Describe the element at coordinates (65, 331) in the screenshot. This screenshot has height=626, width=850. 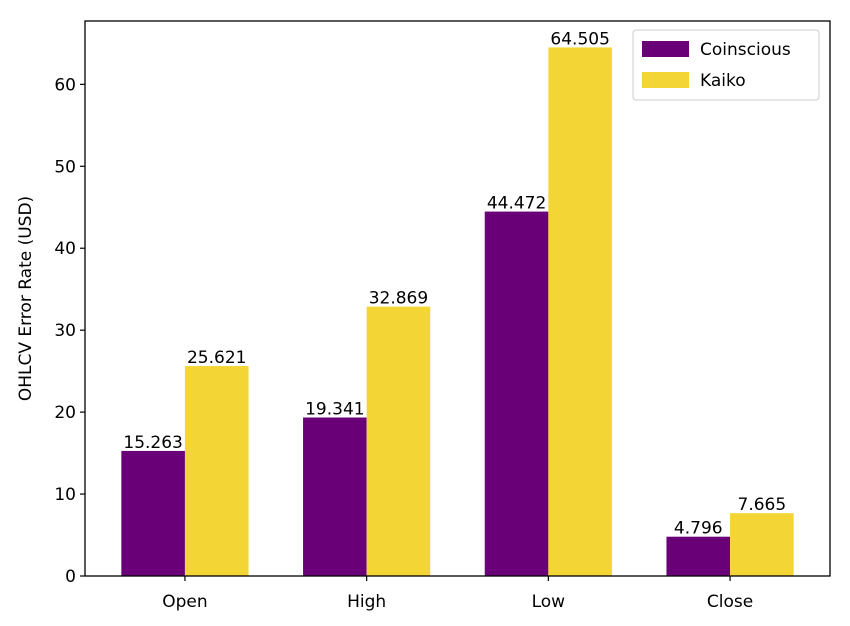
I see `y-tick-label: 30` at that location.